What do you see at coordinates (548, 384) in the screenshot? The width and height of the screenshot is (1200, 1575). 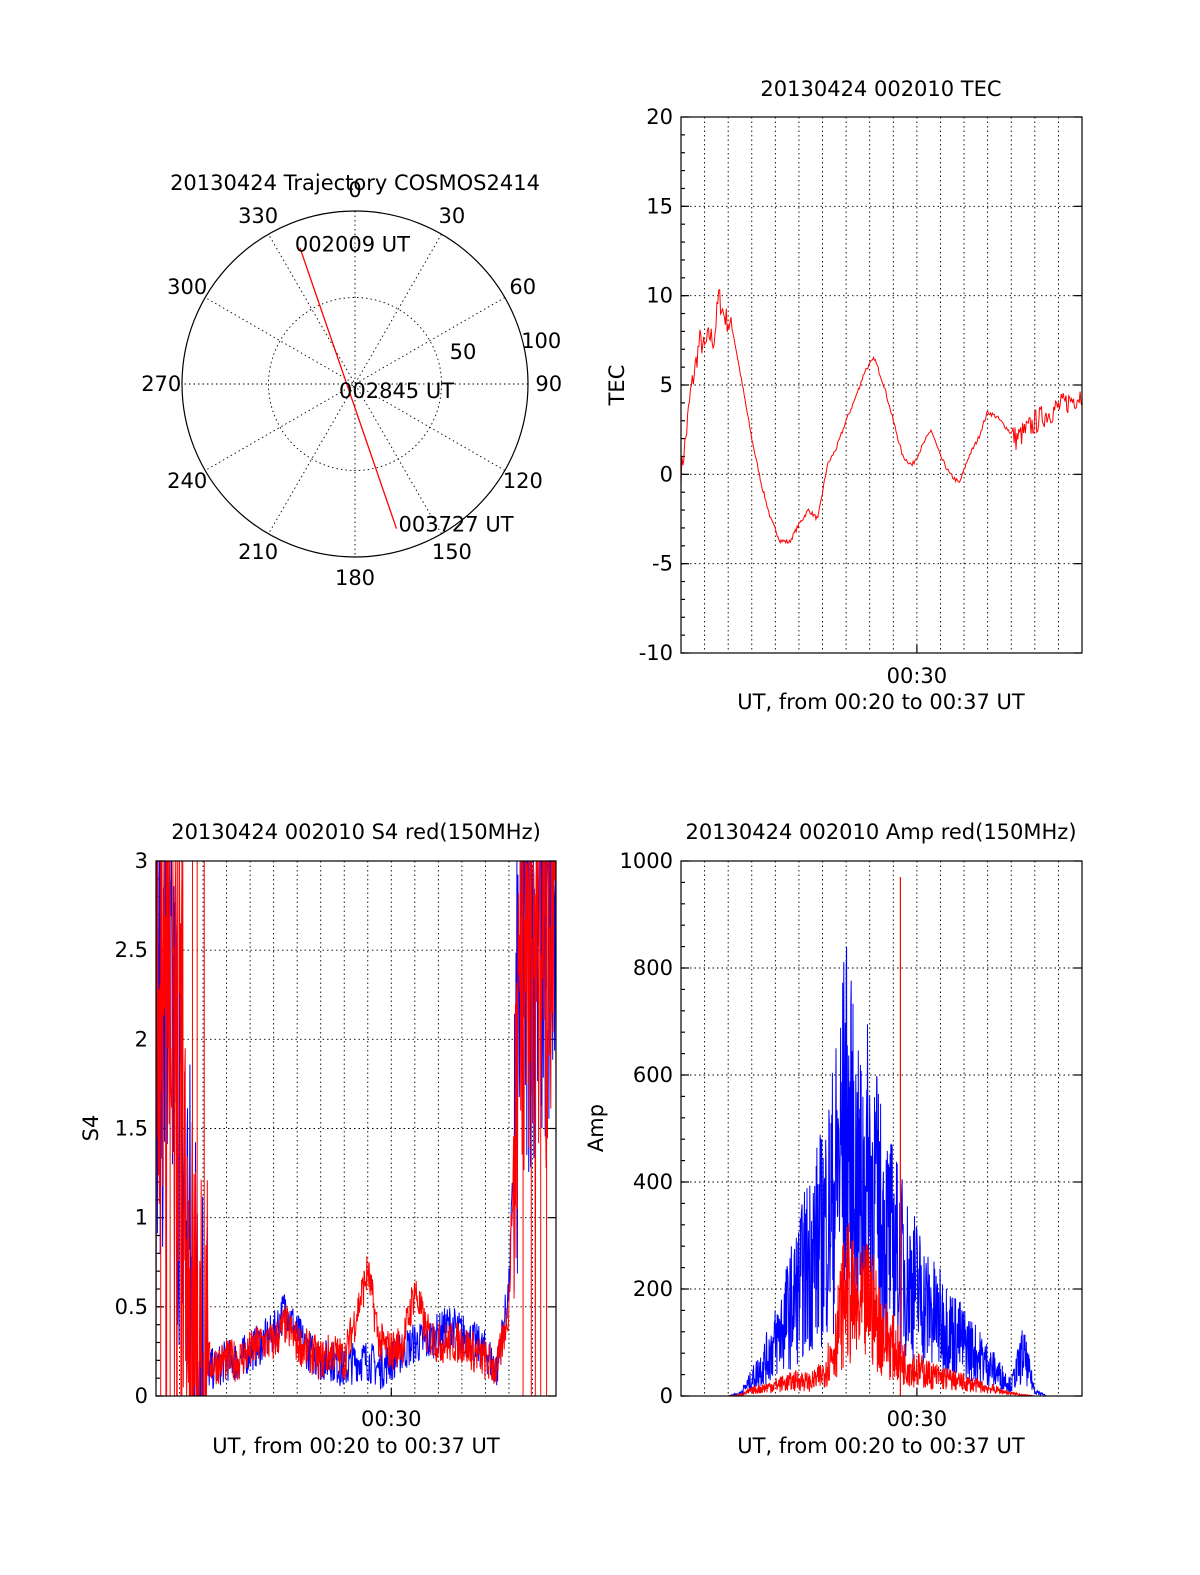 I see `polar-angle-label: 90` at bounding box center [548, 384].